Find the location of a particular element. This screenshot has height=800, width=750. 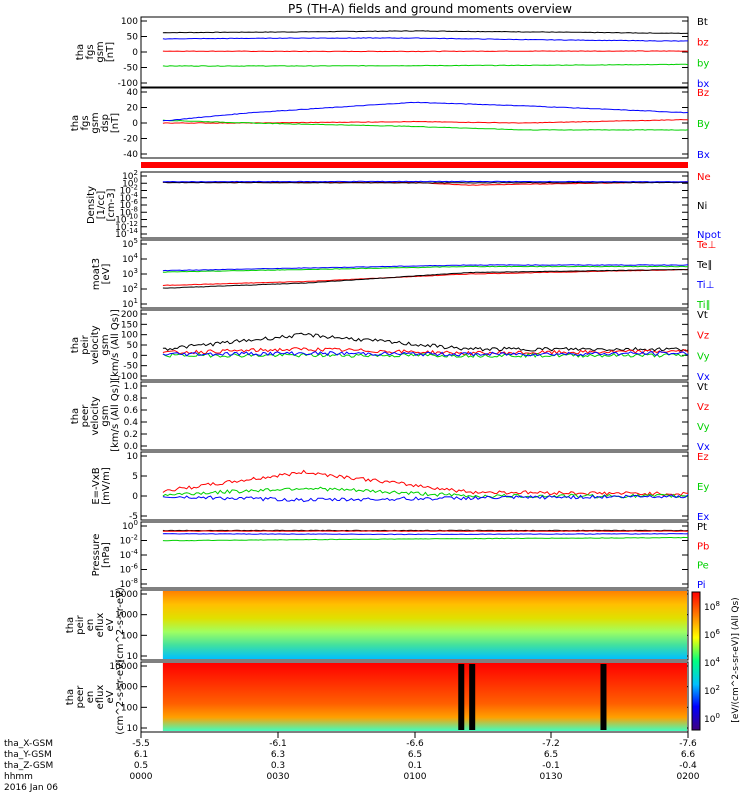

time-axis-row-label: tha_Y-GSM is located at coordinates (28, 755).